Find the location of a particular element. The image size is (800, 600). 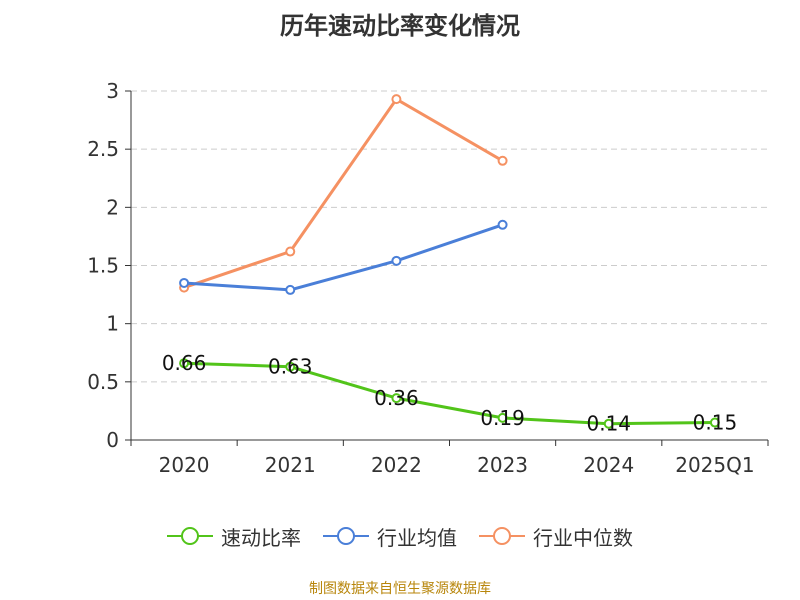

data-label: 0.15 is located at coordinates (715, 423).